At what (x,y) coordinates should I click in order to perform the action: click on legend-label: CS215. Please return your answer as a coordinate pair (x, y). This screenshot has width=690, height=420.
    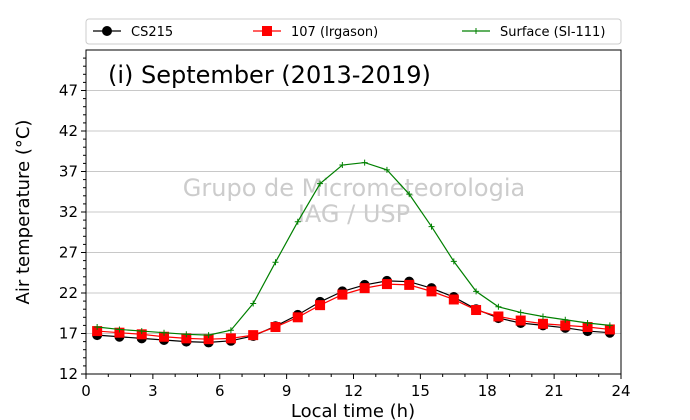
    Looking at the image, I should click on (152, 32).